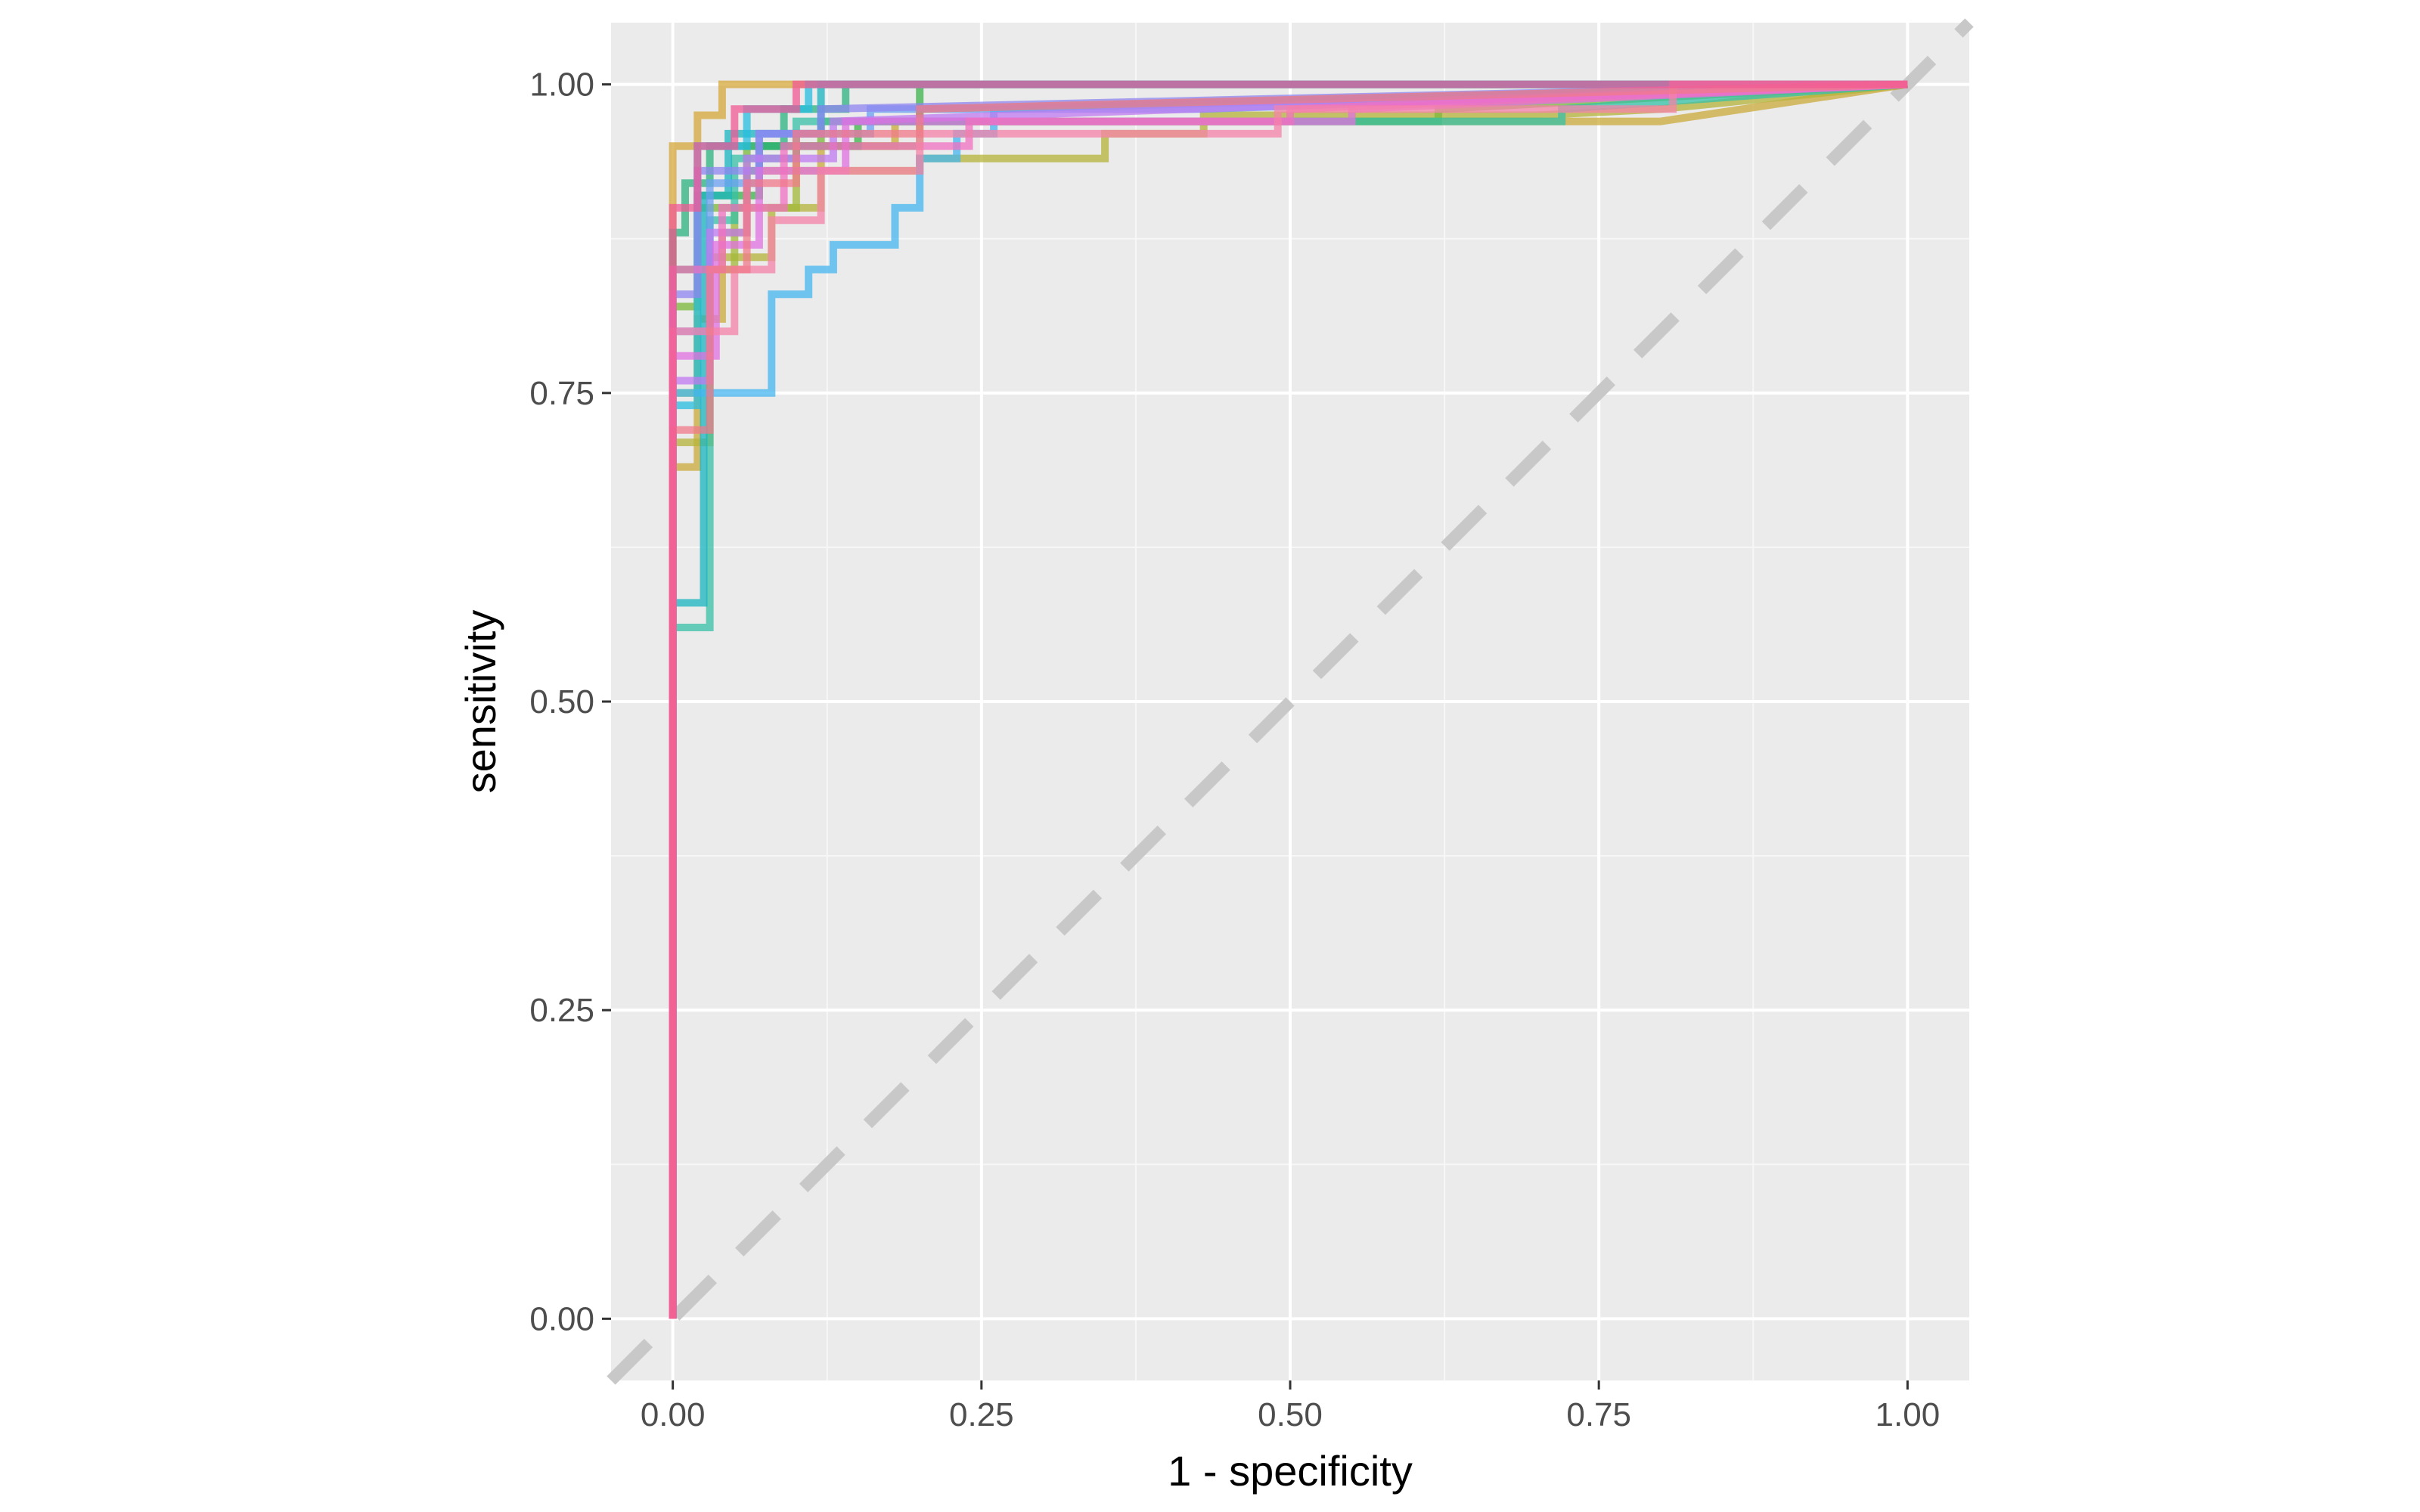 This screenshot has width=2420, height=1512. What do you see at coordinates (673, 1414) in the screenshot?
I see `x-tick-label: 0.00` at bounding box center [673, 1414].